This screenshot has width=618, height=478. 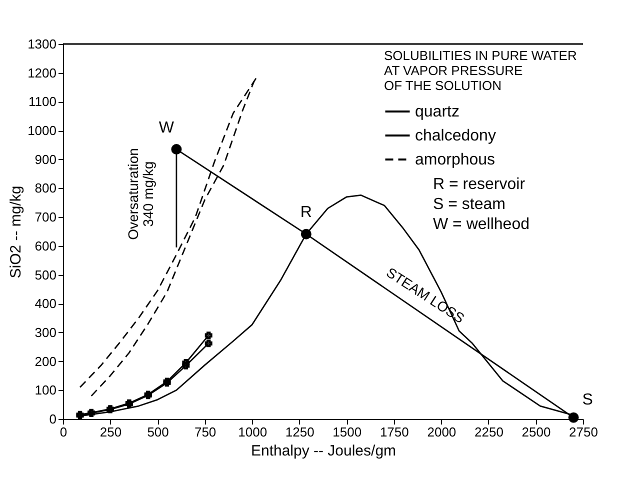 I want to click on annotation: S, so click(x=587, y=400).